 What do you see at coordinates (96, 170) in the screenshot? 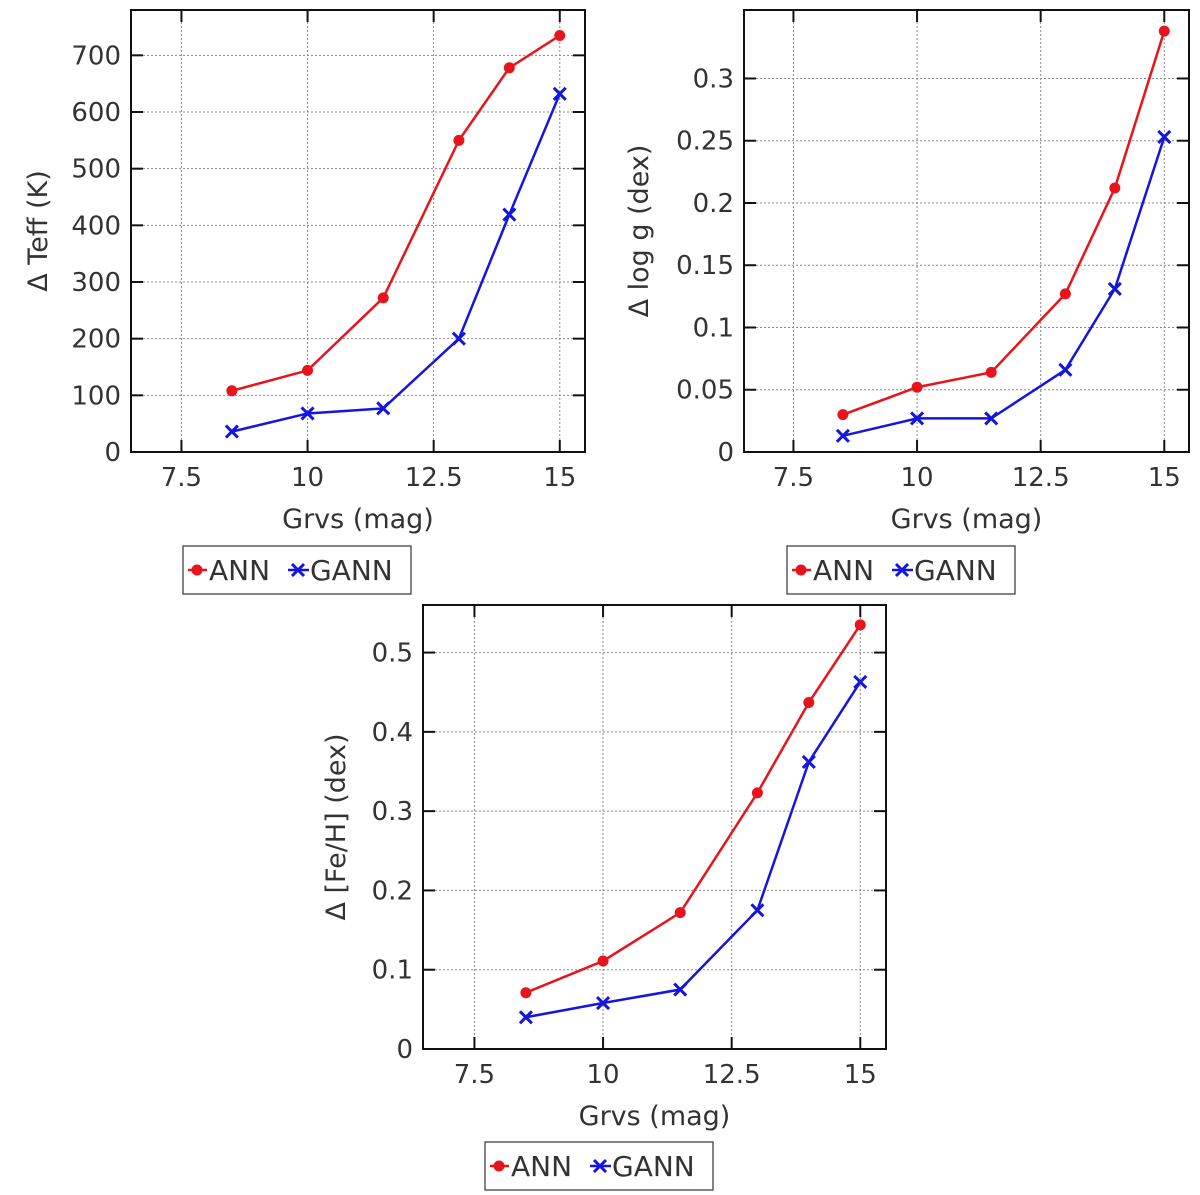
I see `y-tick-label: 500` at bounding box center [96, 170].